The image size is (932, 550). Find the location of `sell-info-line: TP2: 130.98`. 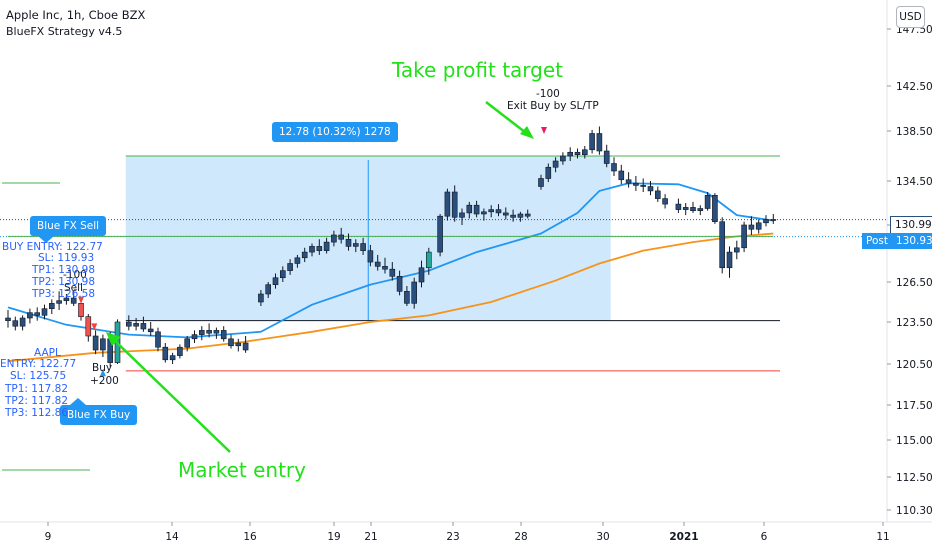

sell-info-line: TP2: 130.98 is located at coordinates (64, 282).